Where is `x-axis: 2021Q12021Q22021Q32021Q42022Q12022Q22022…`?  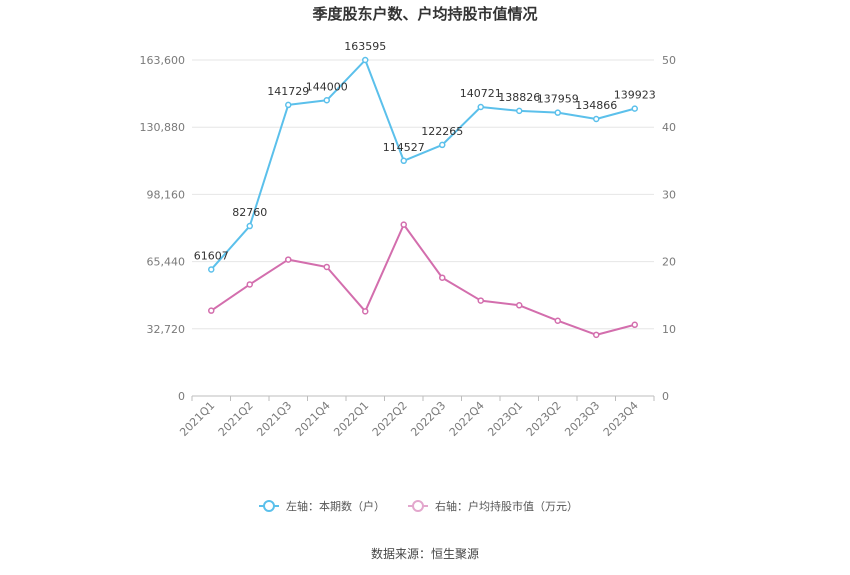
x-axis: 2021Q12021Q22021Q32021Q42022Q12022Q22022… is located at coordinates (416, 417).